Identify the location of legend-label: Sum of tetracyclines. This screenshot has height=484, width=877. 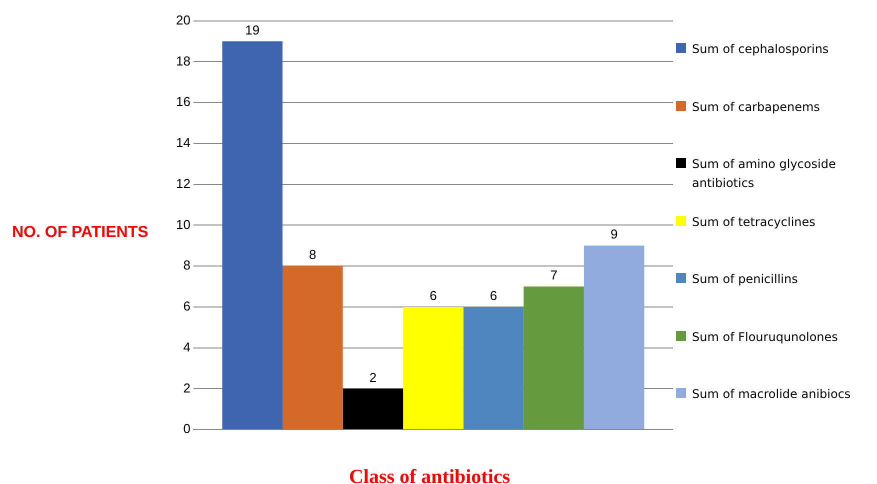
(754, 222).